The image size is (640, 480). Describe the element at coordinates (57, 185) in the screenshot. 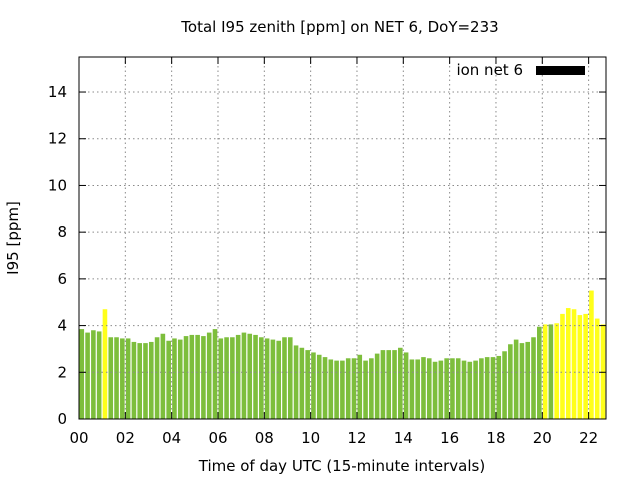

I see `y-tick-label: 10` at that location.